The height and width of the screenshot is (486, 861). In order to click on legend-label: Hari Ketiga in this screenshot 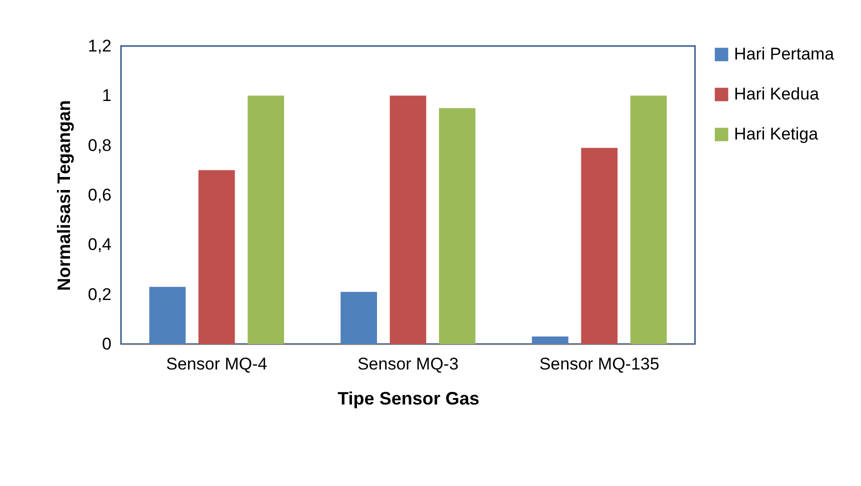, I will do `click(776, 134)`.